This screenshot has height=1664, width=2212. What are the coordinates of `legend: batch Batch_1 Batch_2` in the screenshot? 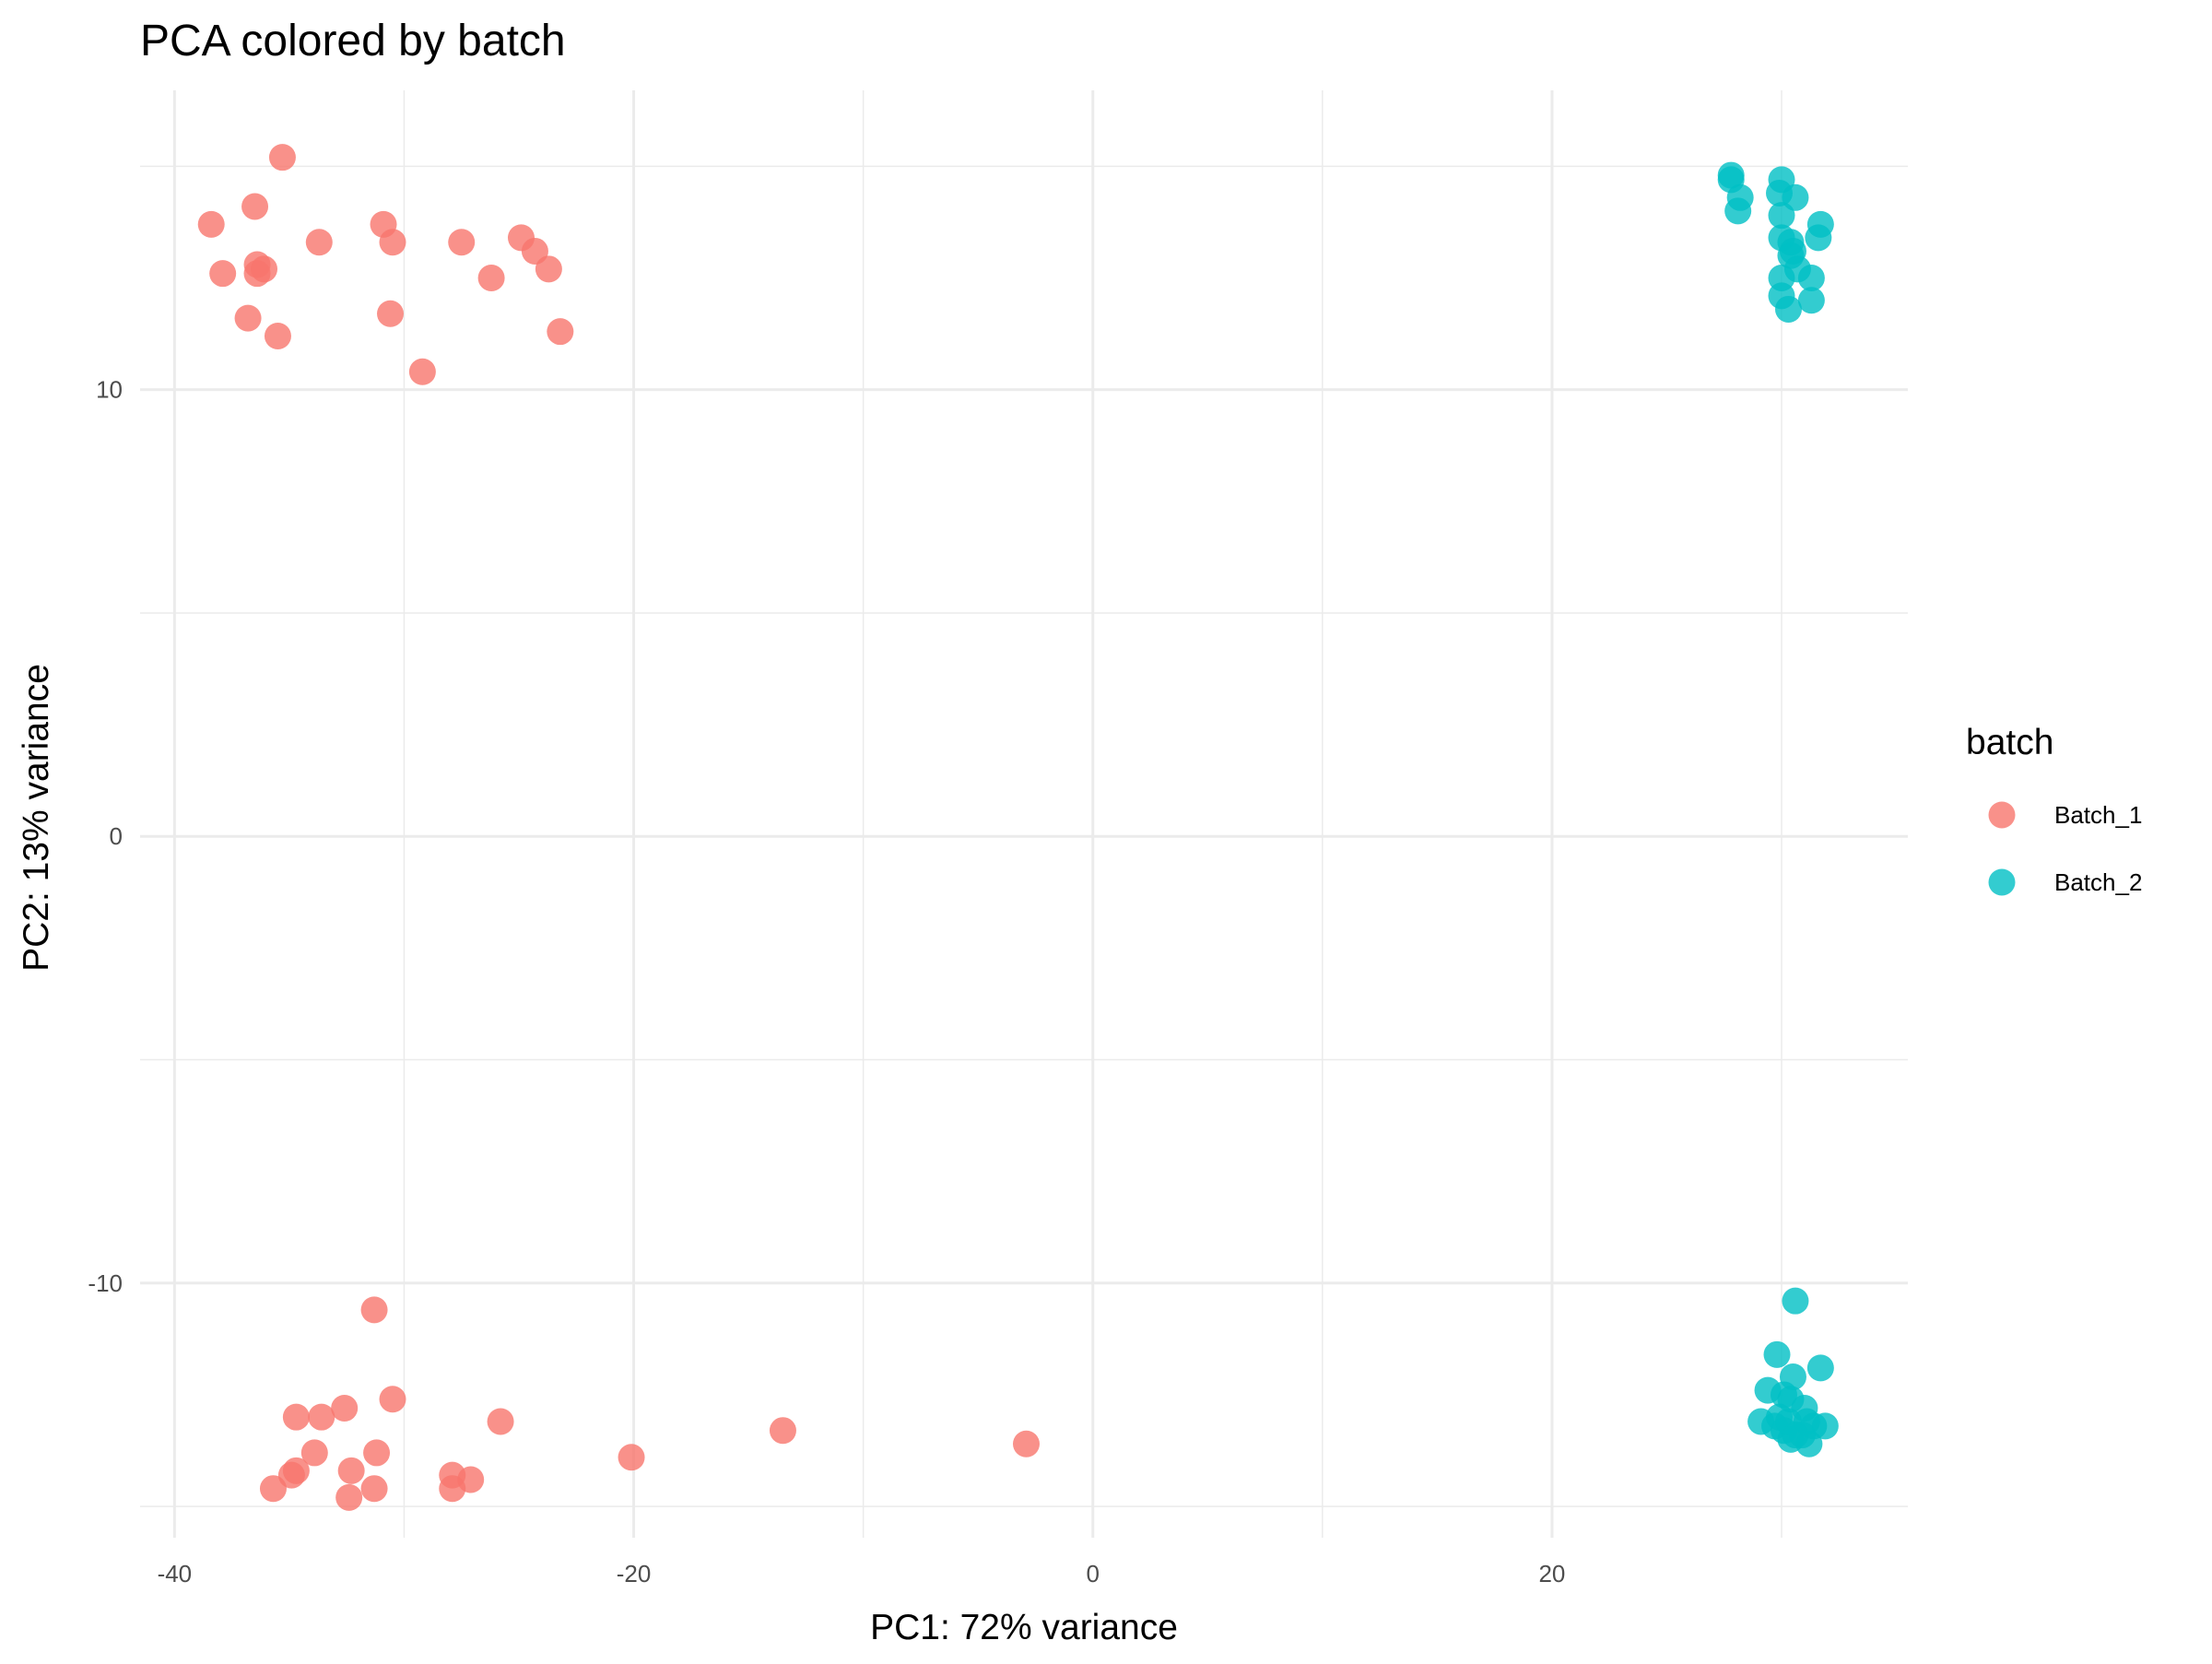 It's located at (2054, 809).